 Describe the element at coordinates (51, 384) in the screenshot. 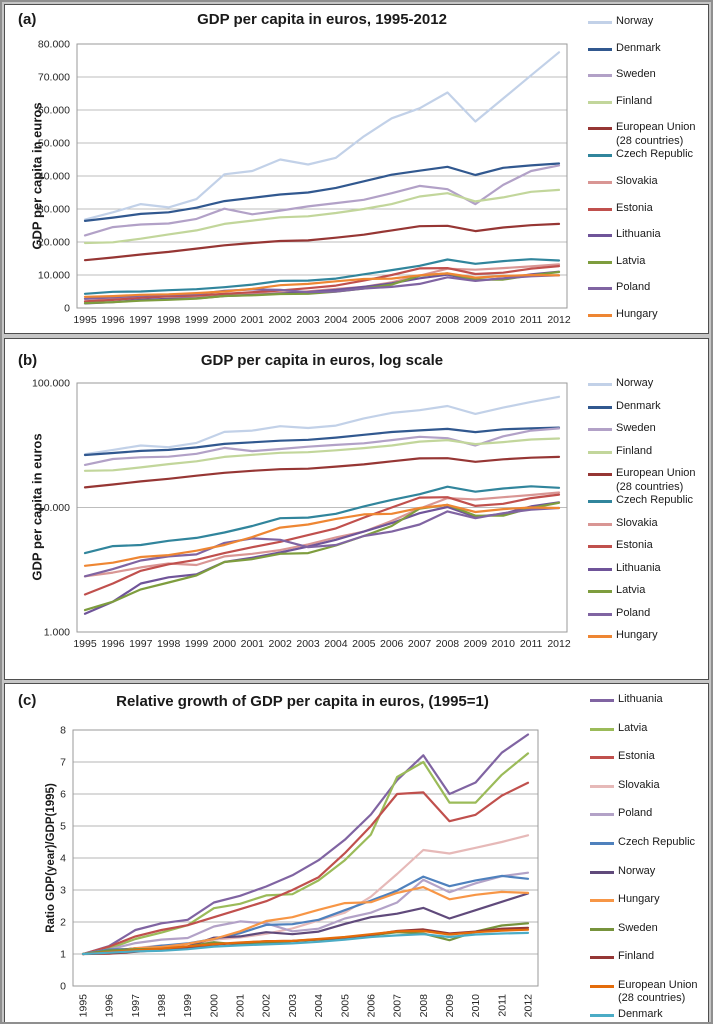

I see `y-tick-label: 100.000` at that location.